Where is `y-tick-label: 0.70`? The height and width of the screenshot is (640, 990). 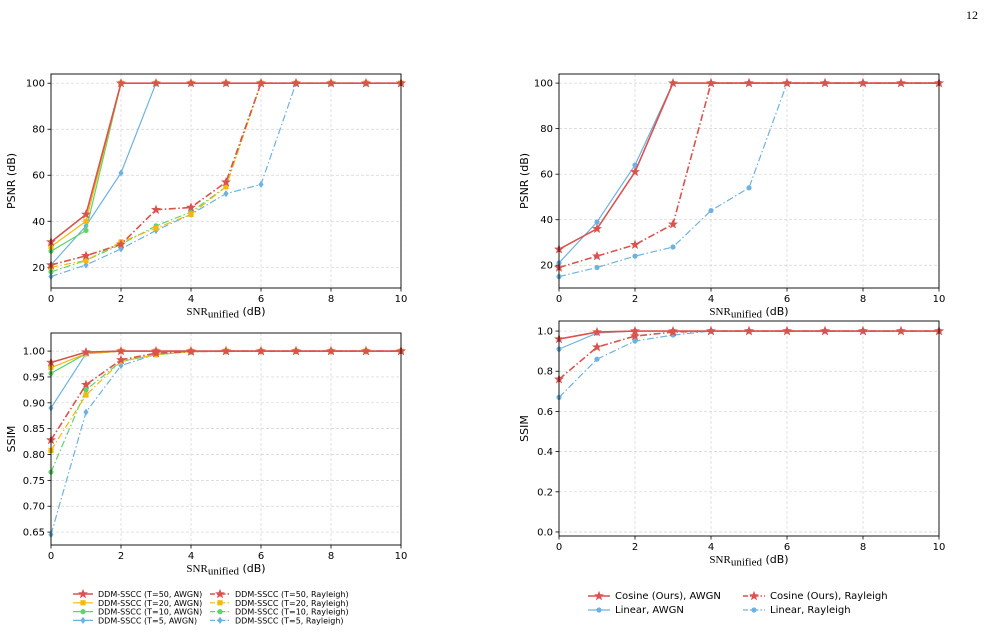 y-tick-label: 0.70 is located at coordinates (34, 507).